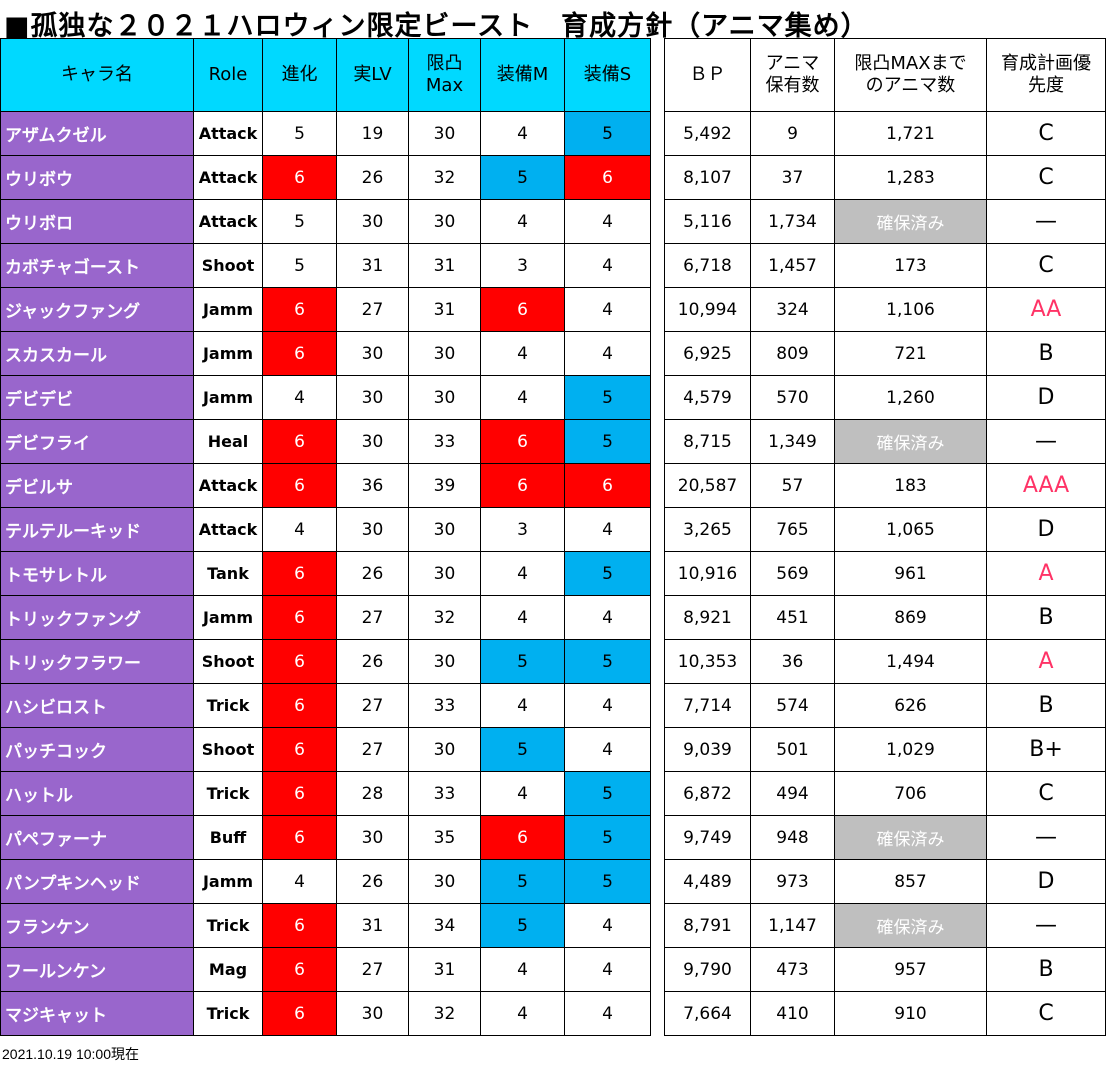 This screenshot has width=1109, height=1080. What do you see at coordinates (325, 837) in the screenshot?
I see `table-row: パペファーナ Buff 6 30 35 6 5` at bounding box center [325, 837].